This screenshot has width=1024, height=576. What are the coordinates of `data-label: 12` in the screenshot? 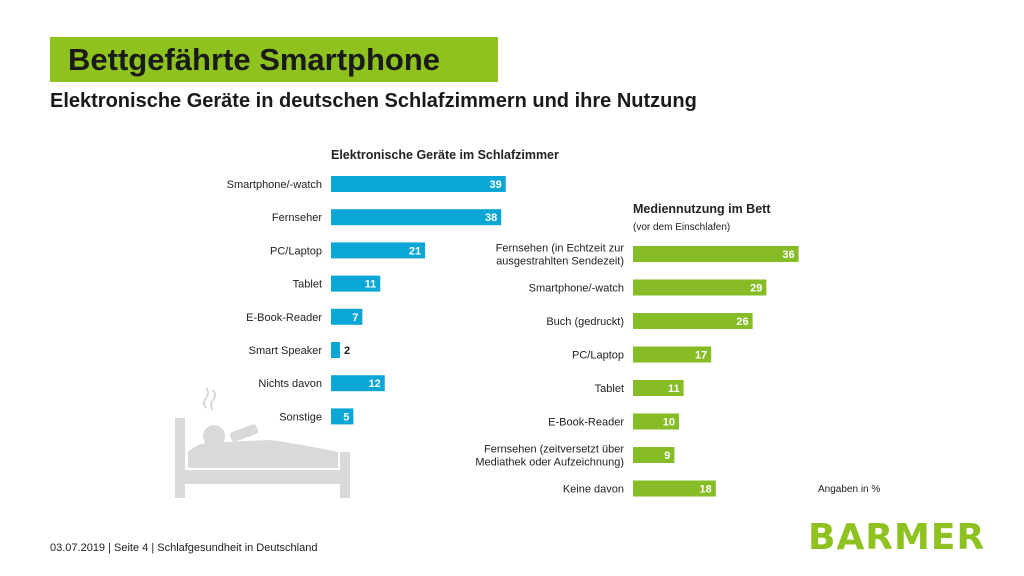 It's located at (375, 384).